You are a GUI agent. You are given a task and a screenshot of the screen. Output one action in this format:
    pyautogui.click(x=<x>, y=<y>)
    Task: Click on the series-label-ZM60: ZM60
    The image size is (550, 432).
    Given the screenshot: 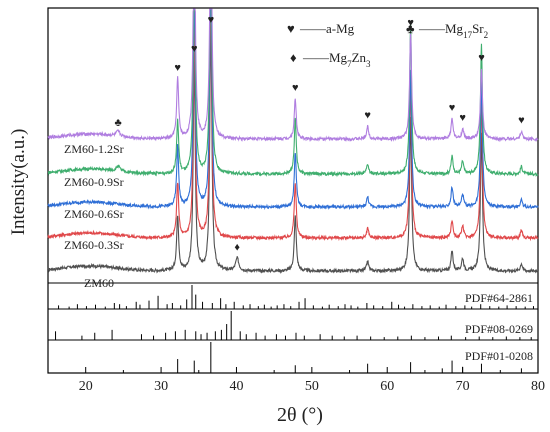 What is the action you would take?
    pyautogui.click(x=99, y=283)
    